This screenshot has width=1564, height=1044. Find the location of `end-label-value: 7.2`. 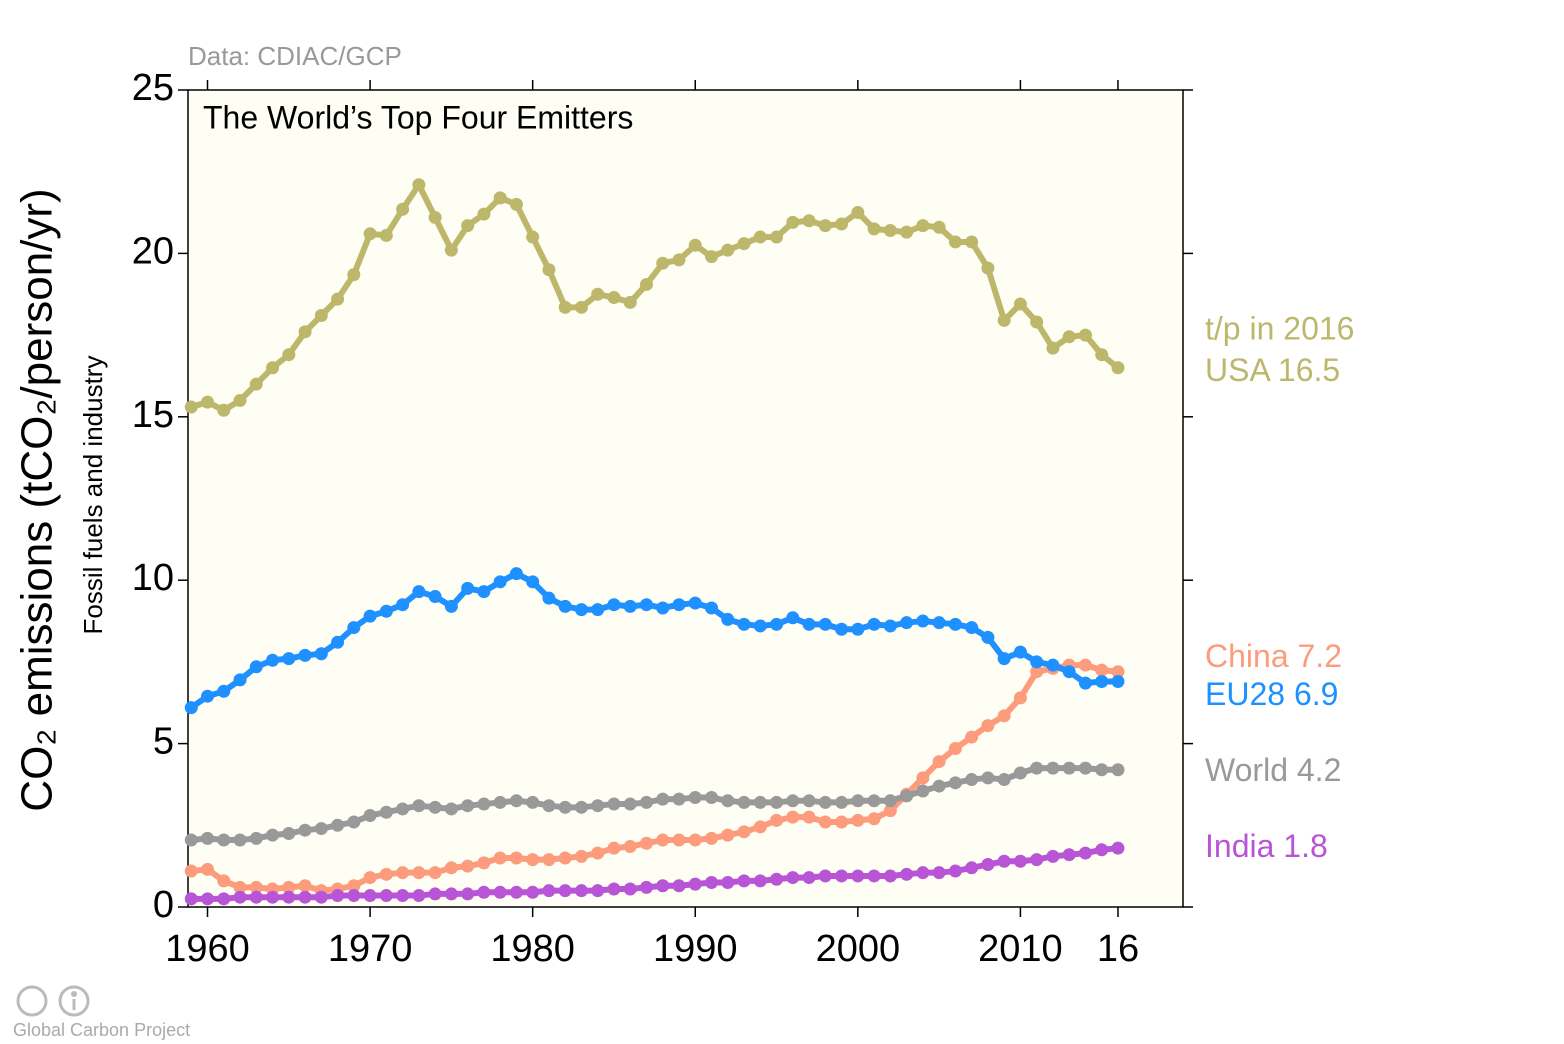

end-label-value: 7.2 is located at coordinates (1320, 656).